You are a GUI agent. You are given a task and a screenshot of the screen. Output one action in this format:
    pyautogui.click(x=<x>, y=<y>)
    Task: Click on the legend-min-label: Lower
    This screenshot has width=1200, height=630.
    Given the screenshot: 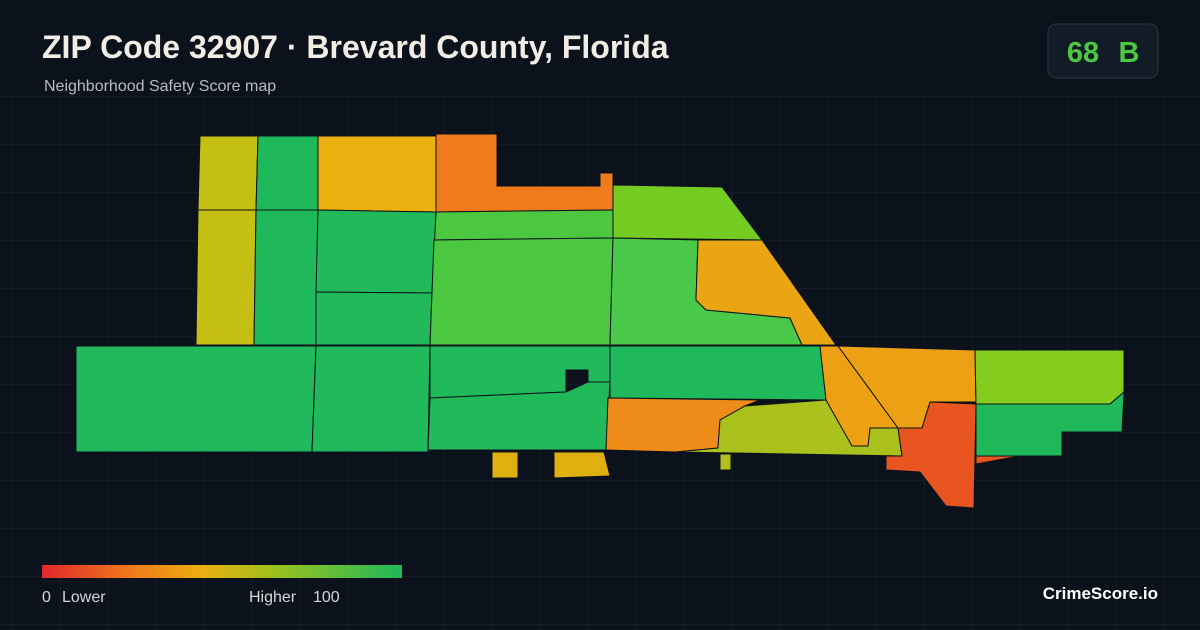 What is the action you would take?
    pyautogui.click(x=84, y=597)
    